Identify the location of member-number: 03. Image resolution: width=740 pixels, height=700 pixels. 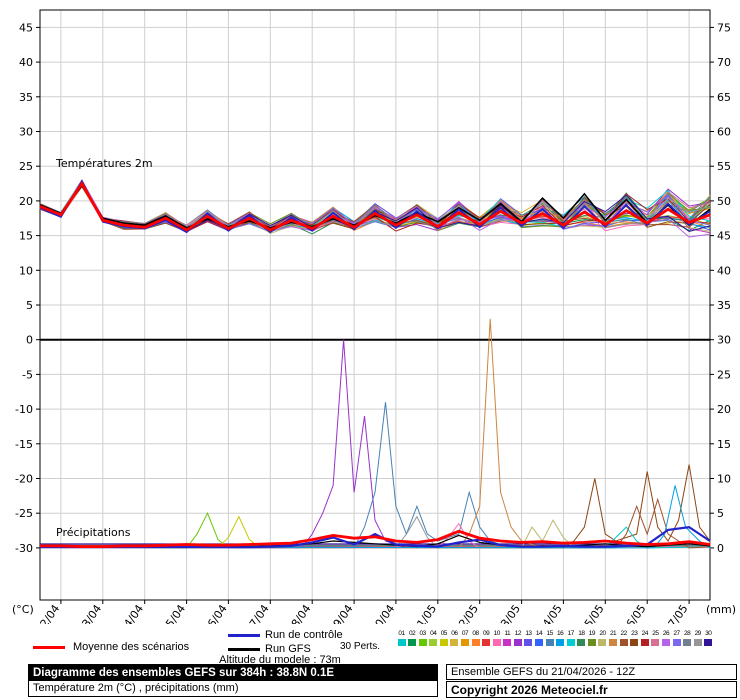
(423, 633).